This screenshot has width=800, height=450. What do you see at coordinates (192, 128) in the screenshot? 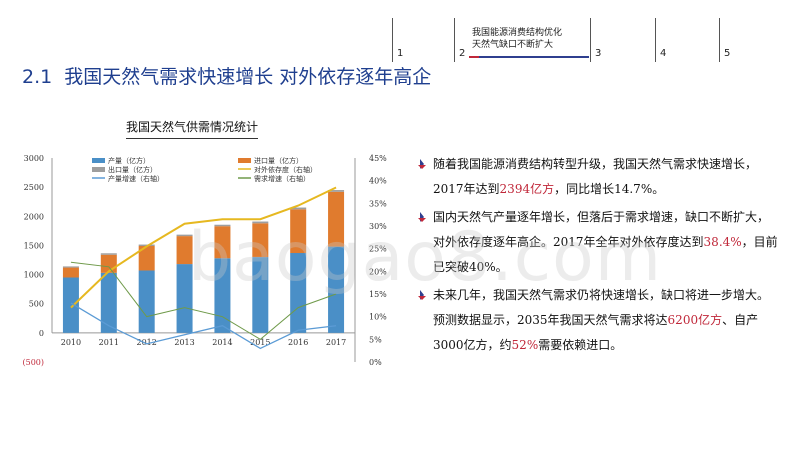
I see `chart-title: 我国天然气供需情况统计` at bounding box center [192, 128].